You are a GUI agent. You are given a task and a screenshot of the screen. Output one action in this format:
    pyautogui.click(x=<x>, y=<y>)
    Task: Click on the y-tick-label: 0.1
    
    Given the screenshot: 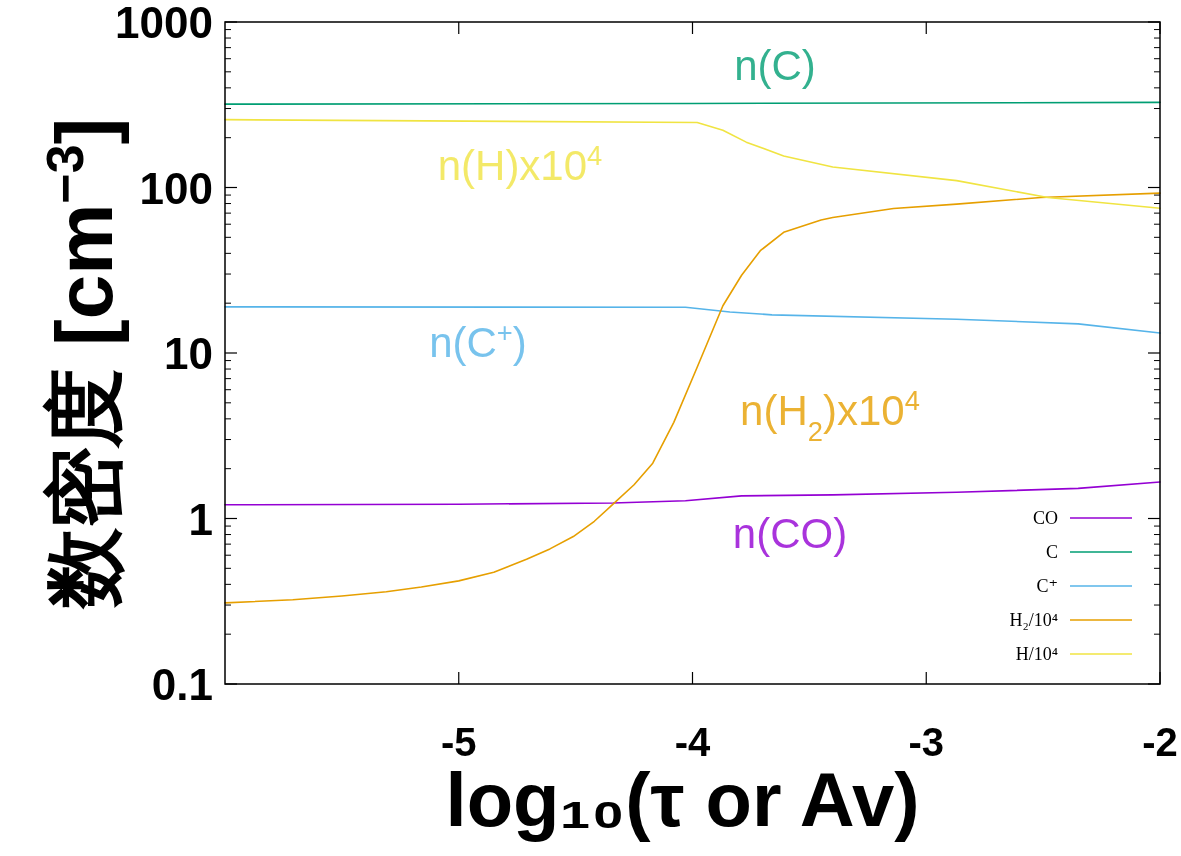 What is the action you would take?
    pyautogui.click(x=182, y=684)
    